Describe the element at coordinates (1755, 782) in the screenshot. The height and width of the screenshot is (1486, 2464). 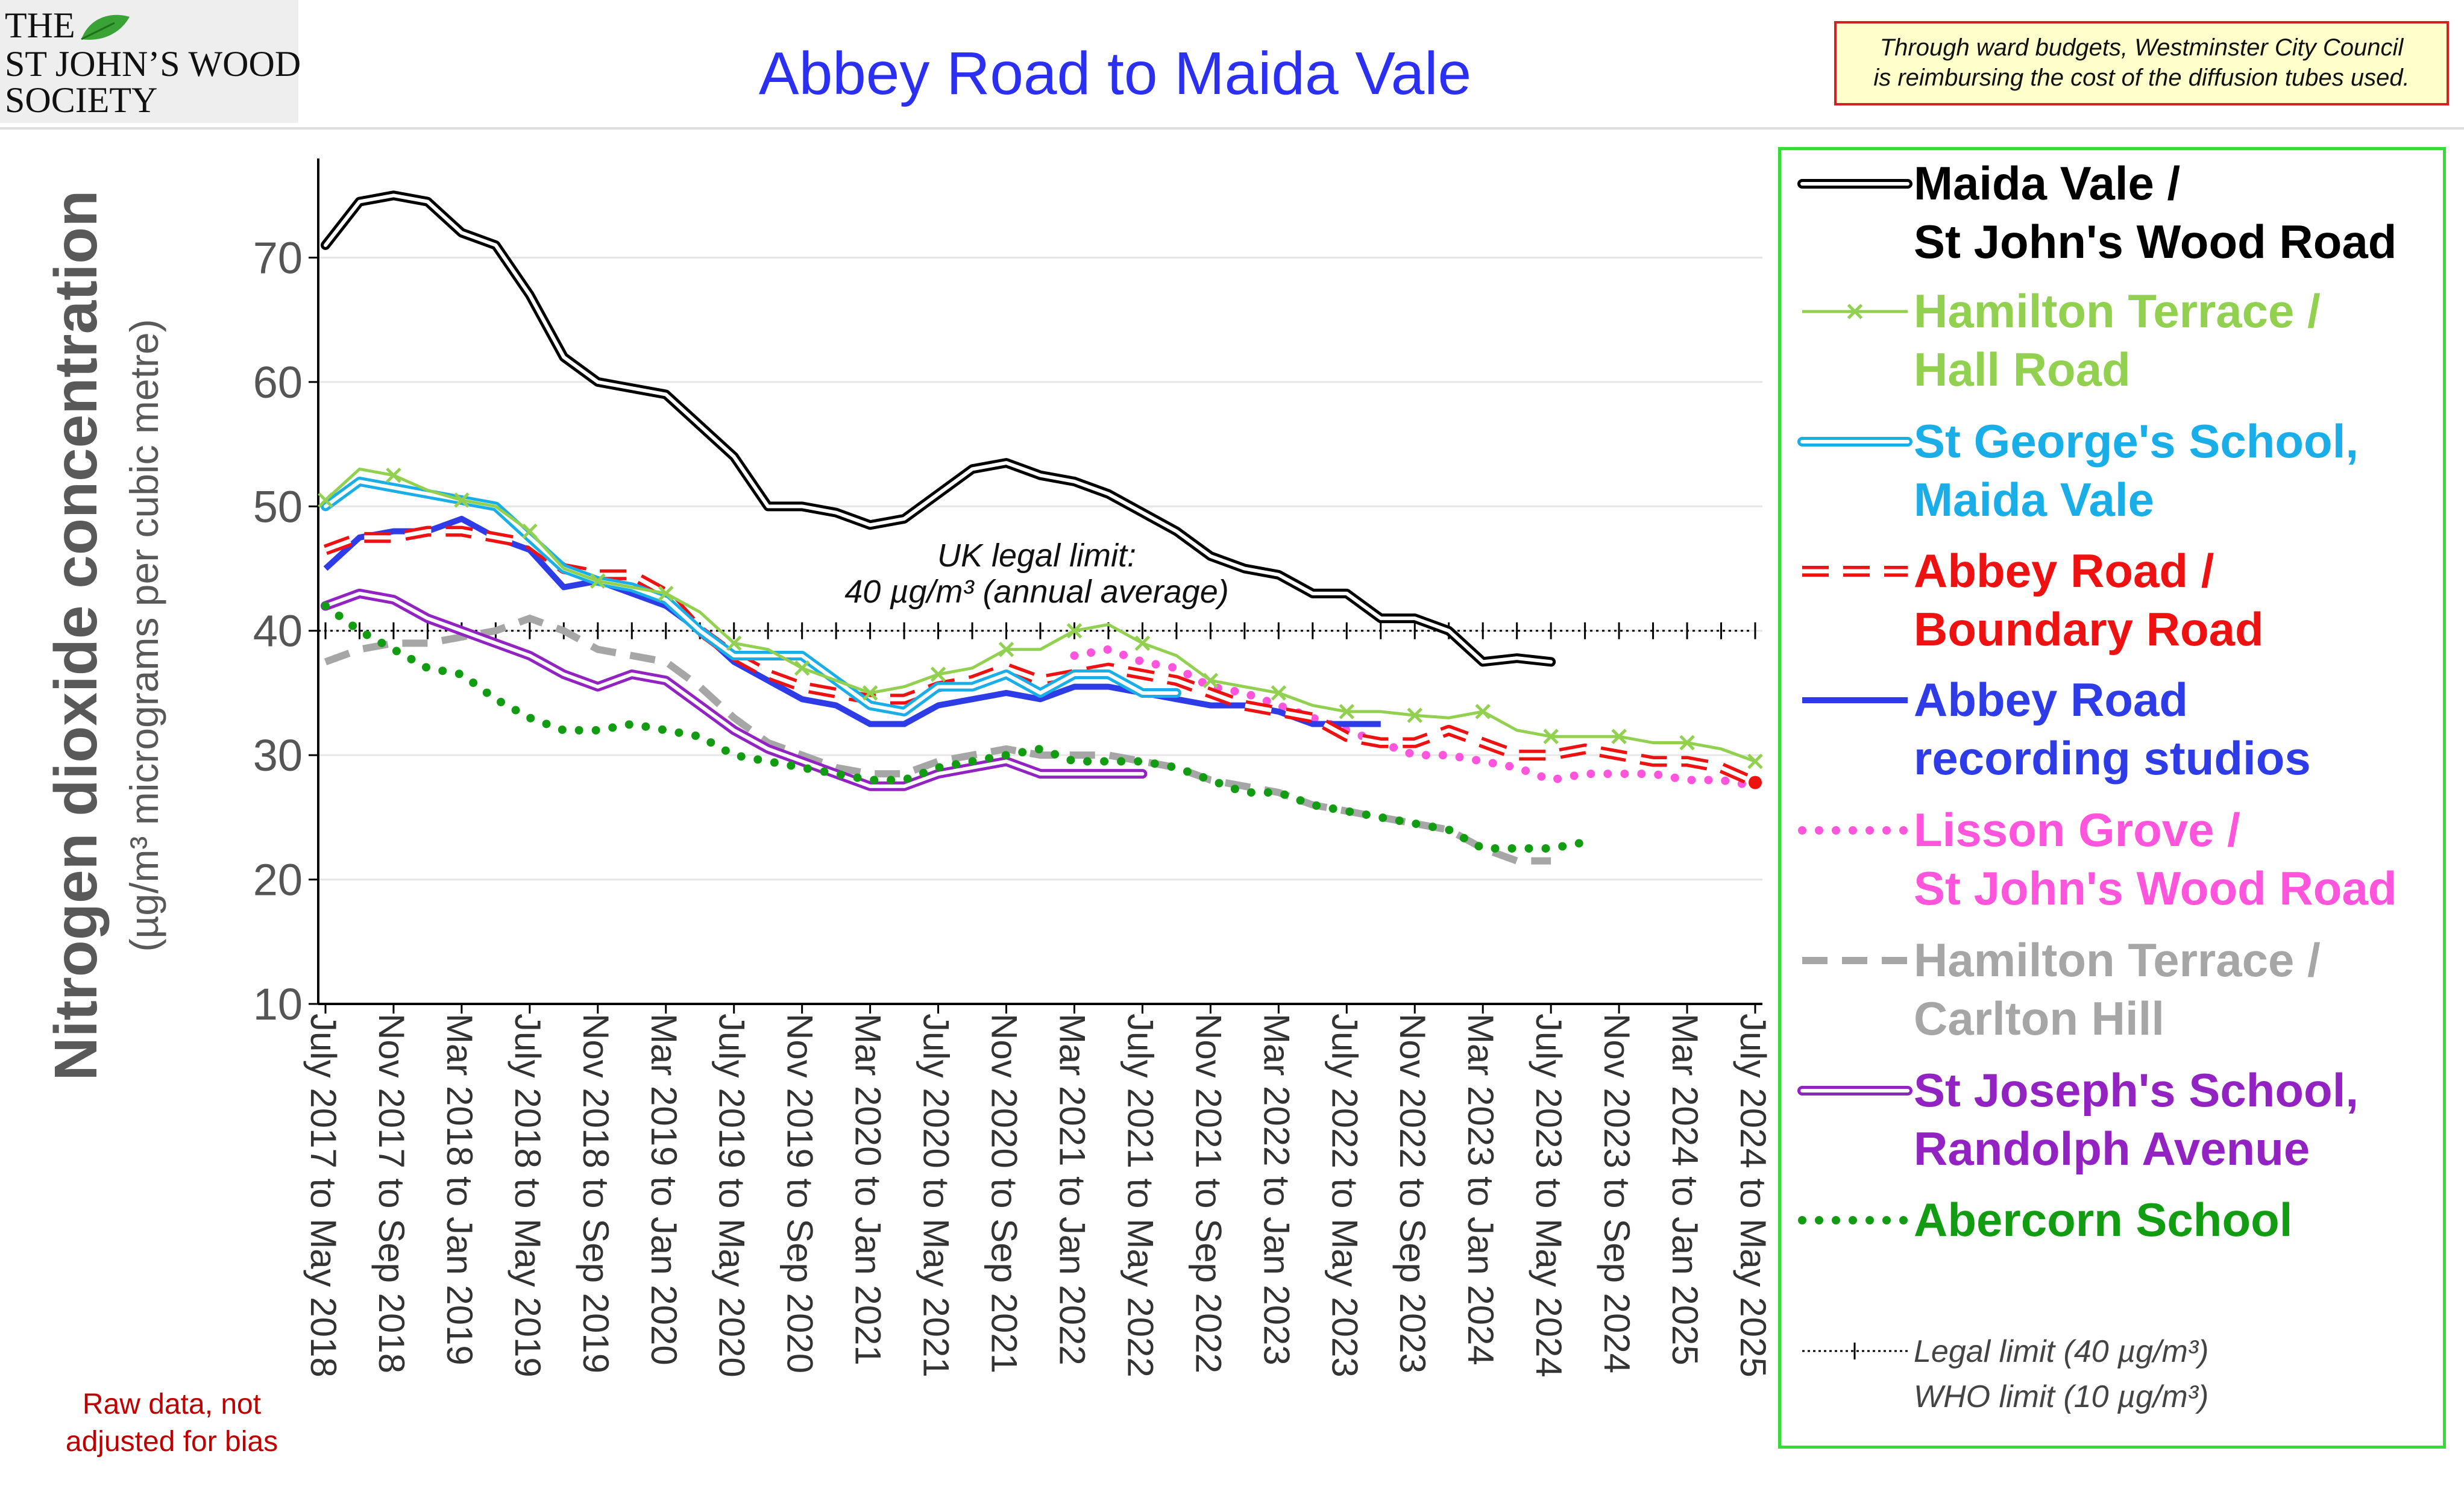
I see `series-end-marker` at that location.